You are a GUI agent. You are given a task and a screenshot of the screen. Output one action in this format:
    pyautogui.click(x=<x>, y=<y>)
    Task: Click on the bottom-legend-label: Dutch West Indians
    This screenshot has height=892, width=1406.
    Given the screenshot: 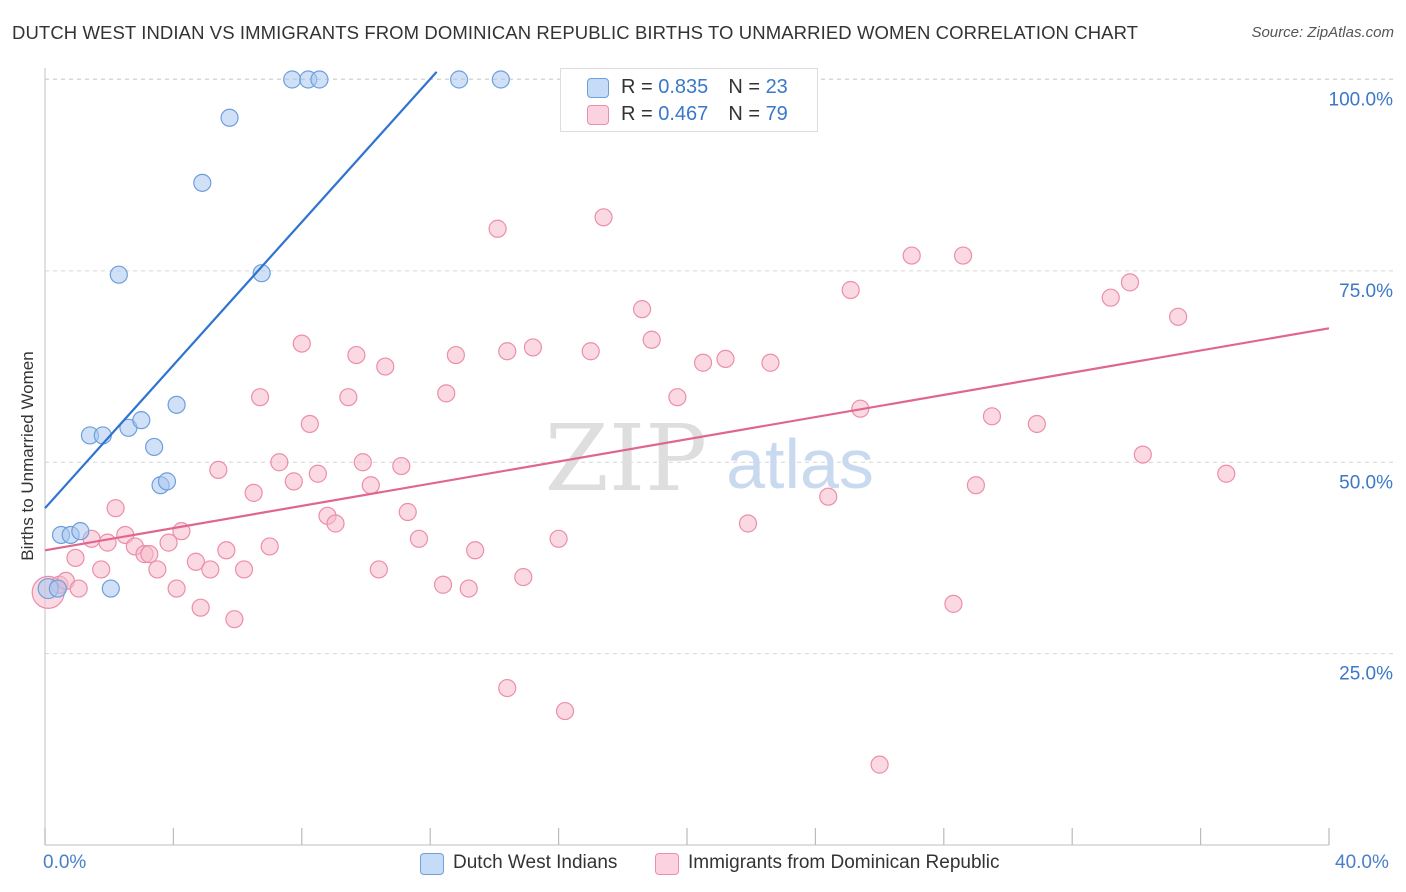 What is the action you would take?
    pyautogui.click(x=535, y=862)
    